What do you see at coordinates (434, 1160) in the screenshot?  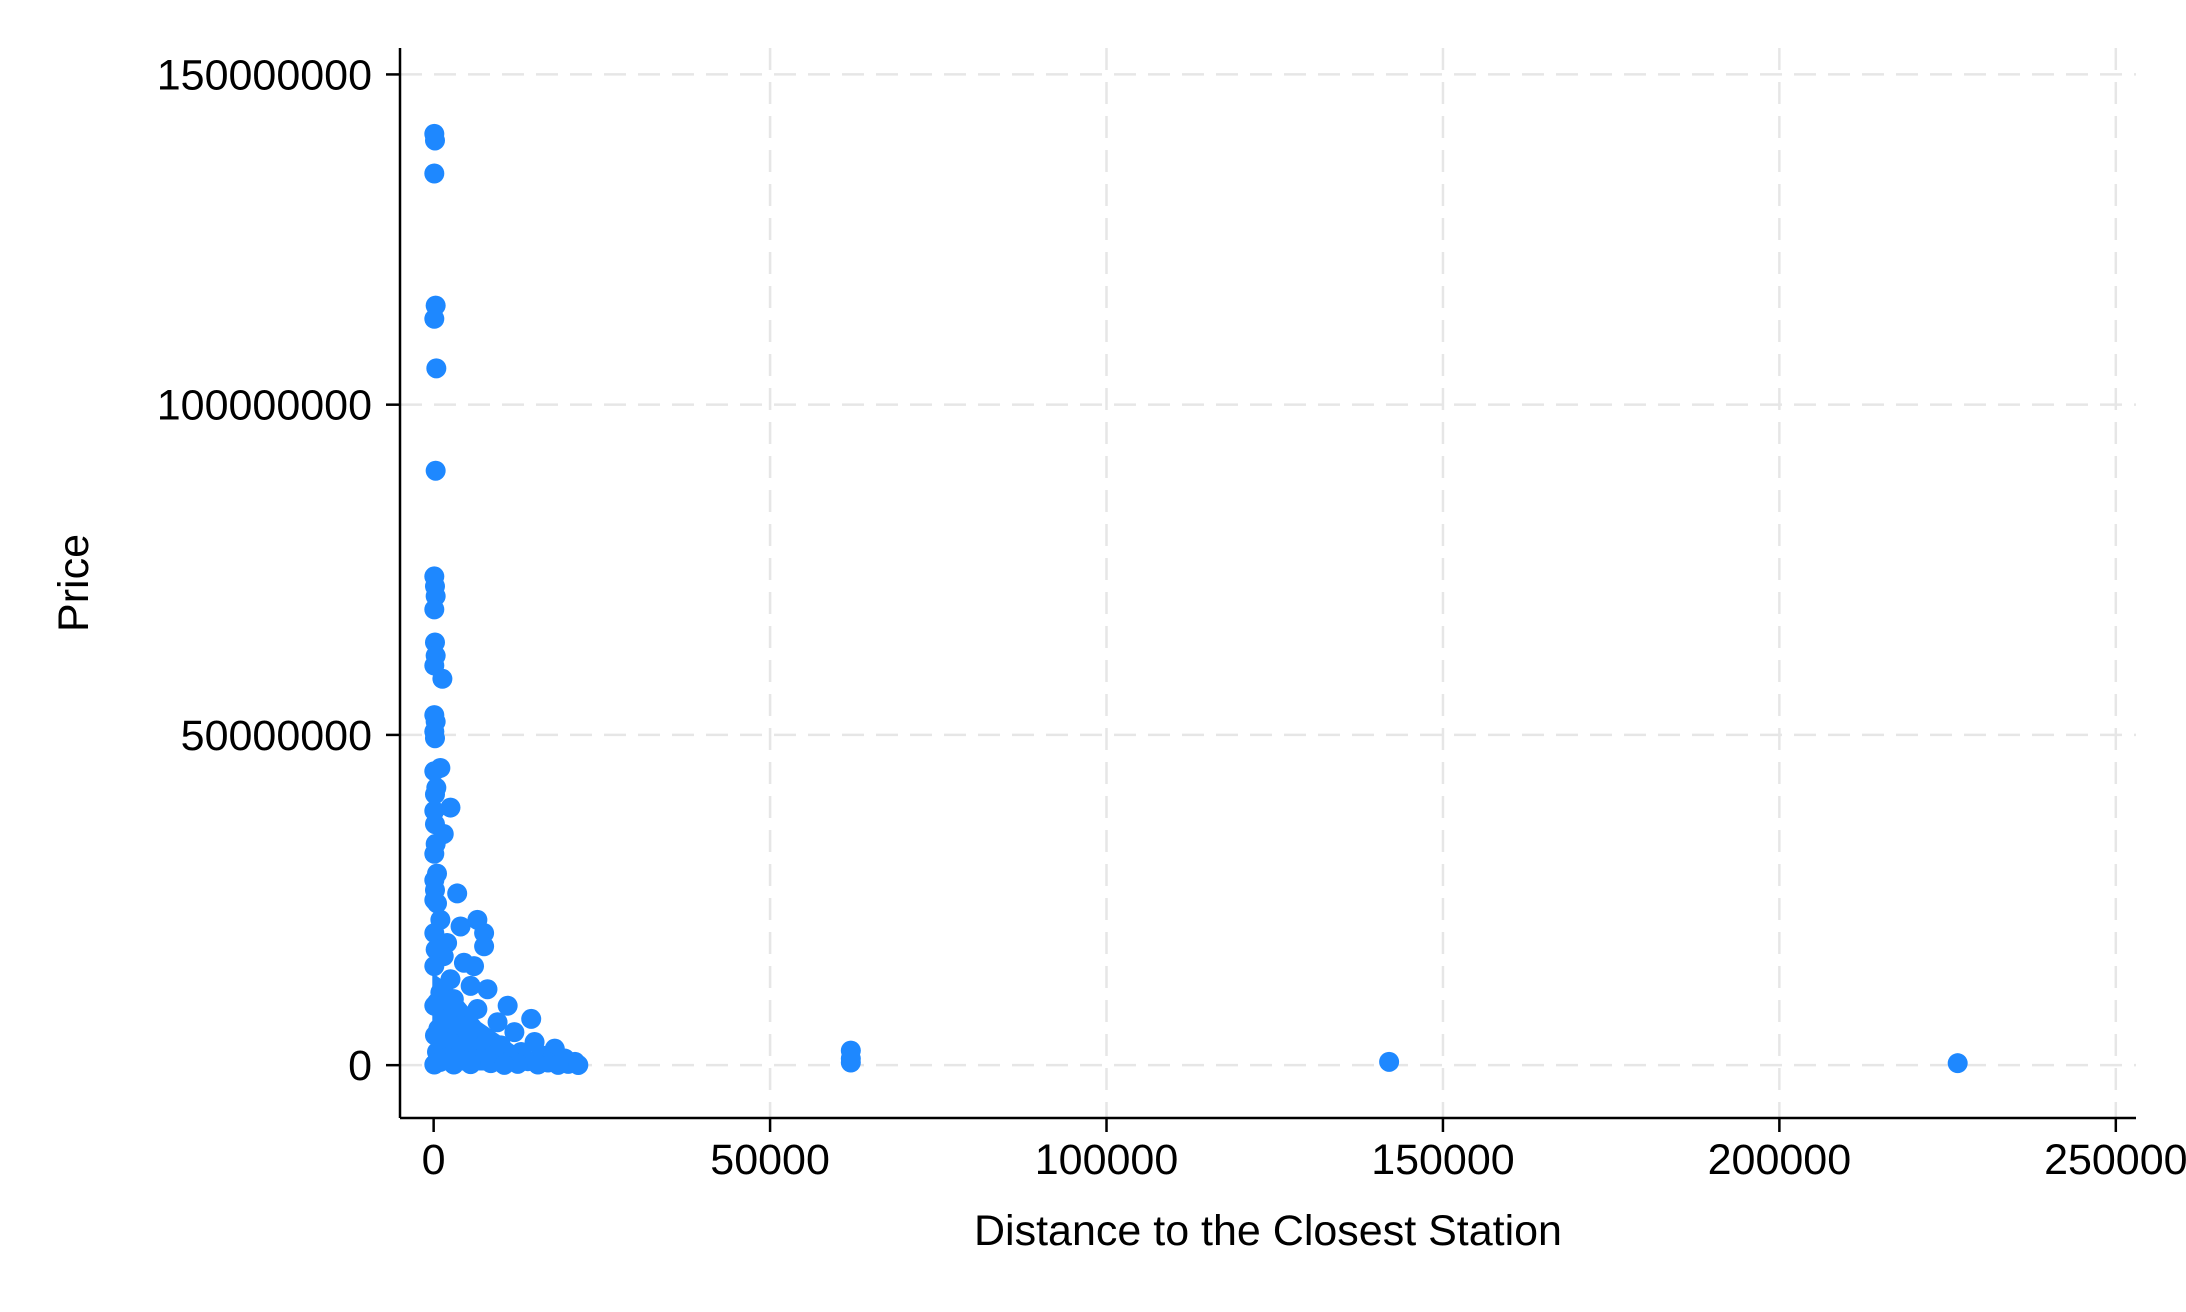 I see `x-tick-label: 0` at bounding box center [434, 1160].